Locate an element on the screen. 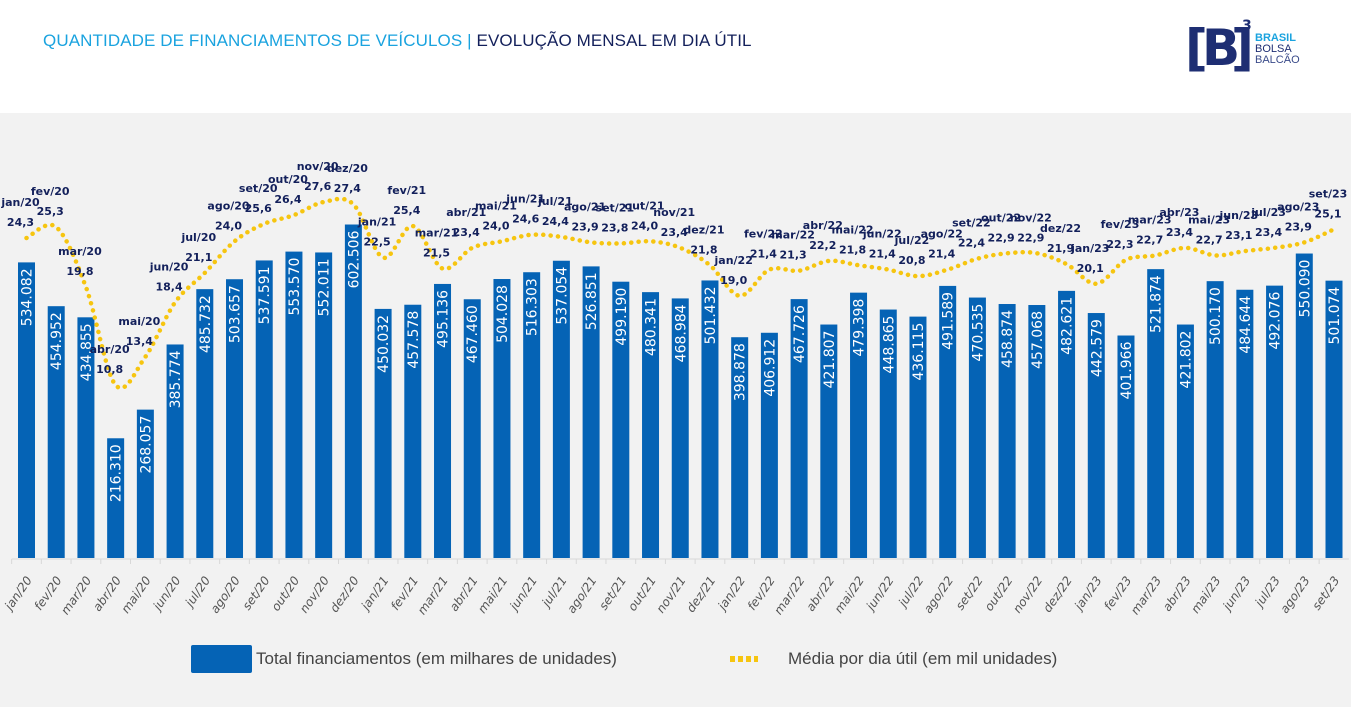 This screenshot has width=1351, height=707. x-tick-label: nov/20 is located at coordinates (314, 594).